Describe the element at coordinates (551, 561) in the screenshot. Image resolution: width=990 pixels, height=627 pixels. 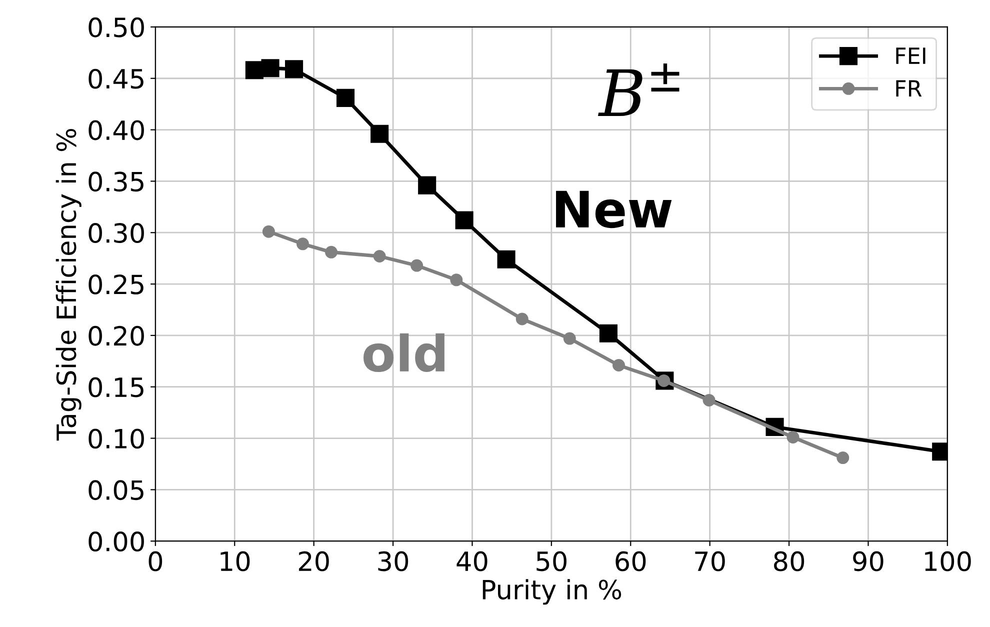
I see `x-tick-label: 50` at that location.